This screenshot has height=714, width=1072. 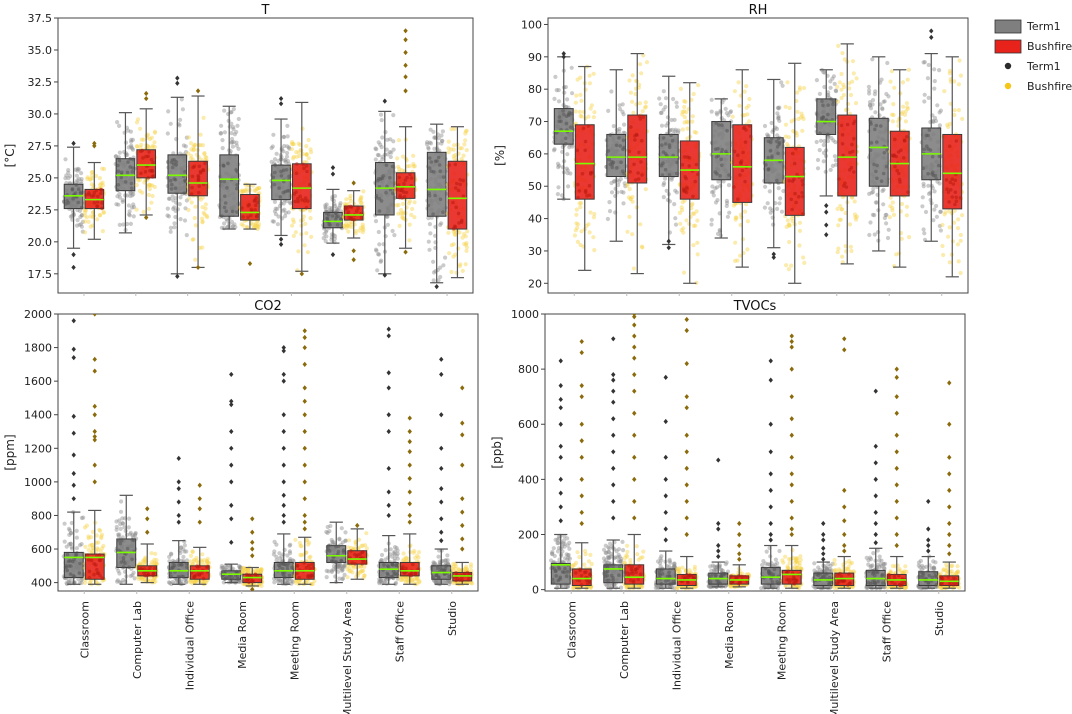 What do you see at coordinates (535, 219) in the screenshot?
I see `y-tick-label: 40` at bounding box center [535, 219].